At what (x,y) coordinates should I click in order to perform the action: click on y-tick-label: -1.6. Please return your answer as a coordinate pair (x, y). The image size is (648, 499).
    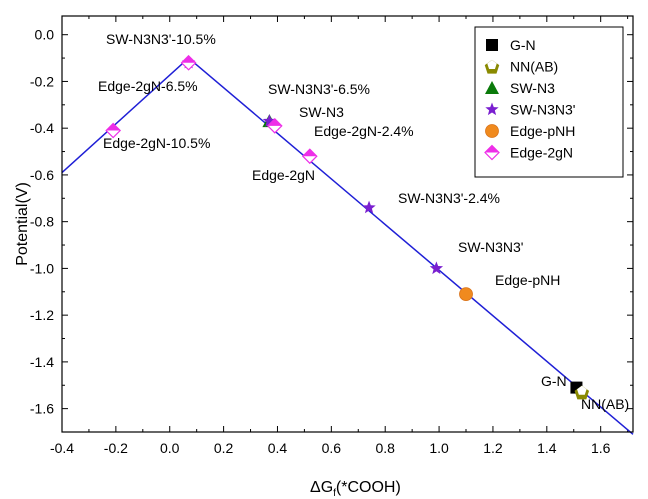
    Looking at the image, I should click on (42, 409).